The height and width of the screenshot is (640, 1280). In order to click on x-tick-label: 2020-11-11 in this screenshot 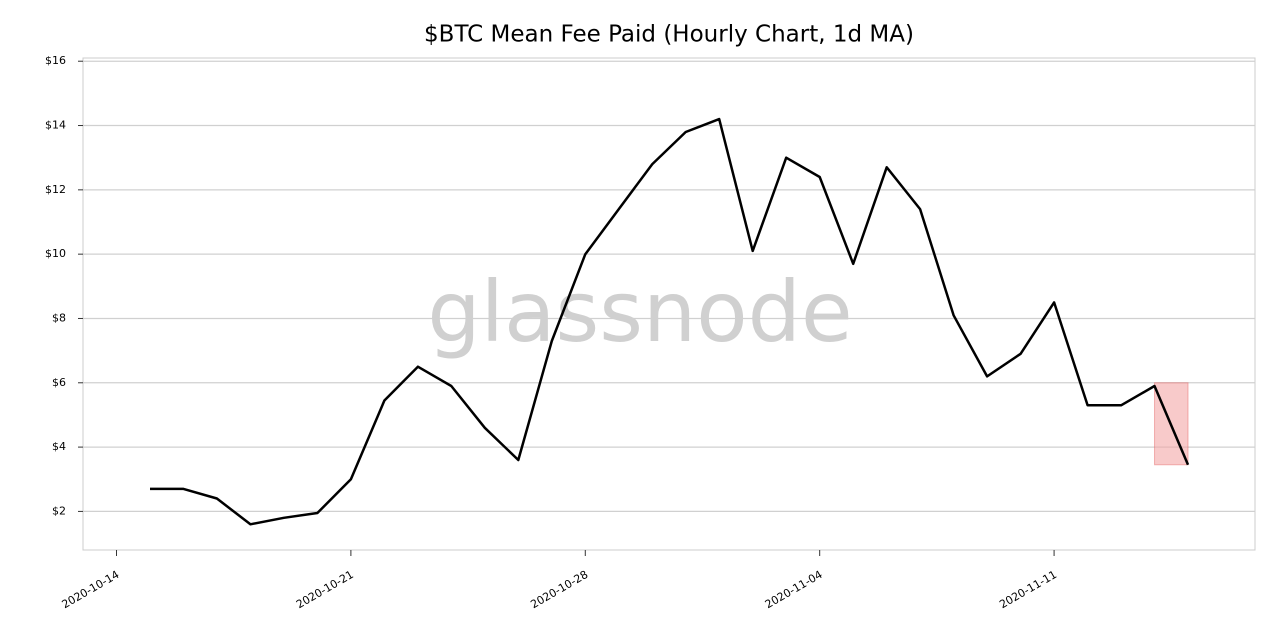, I will do `click(1028, 589)`.